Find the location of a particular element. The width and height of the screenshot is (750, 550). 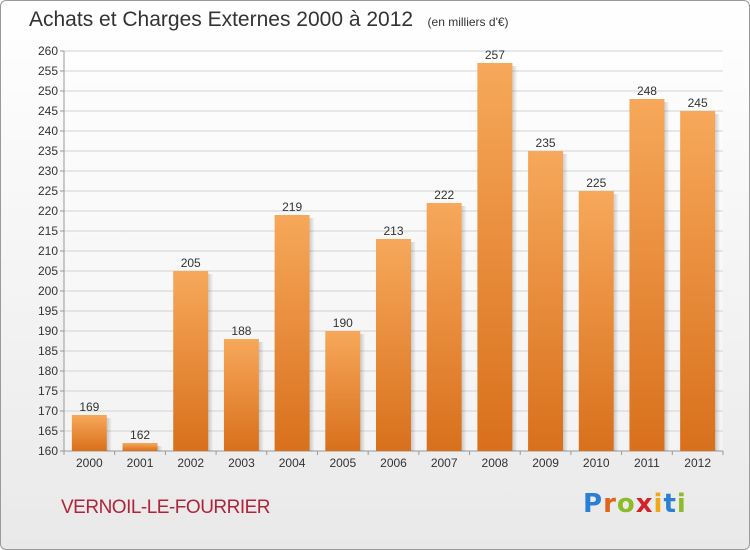

bar-value-label: 222 is located at coordinates (444, 195).